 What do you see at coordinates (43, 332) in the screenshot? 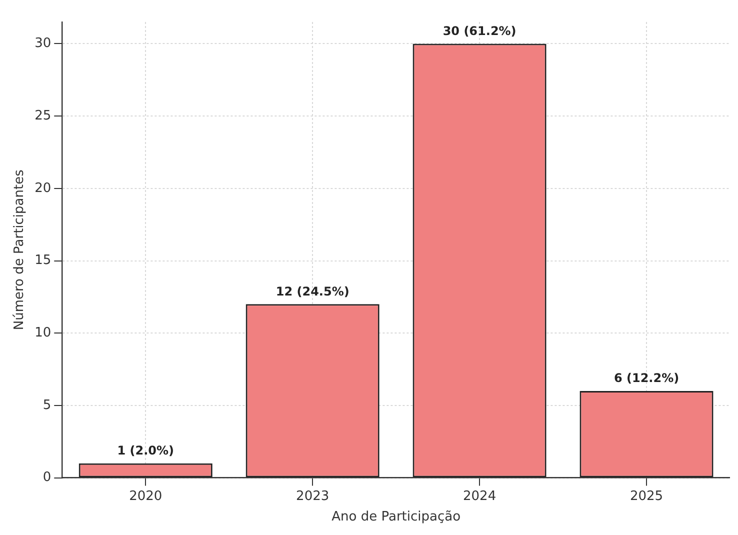
I see `y-tick-label: 10` at bounding box center [43, 332].